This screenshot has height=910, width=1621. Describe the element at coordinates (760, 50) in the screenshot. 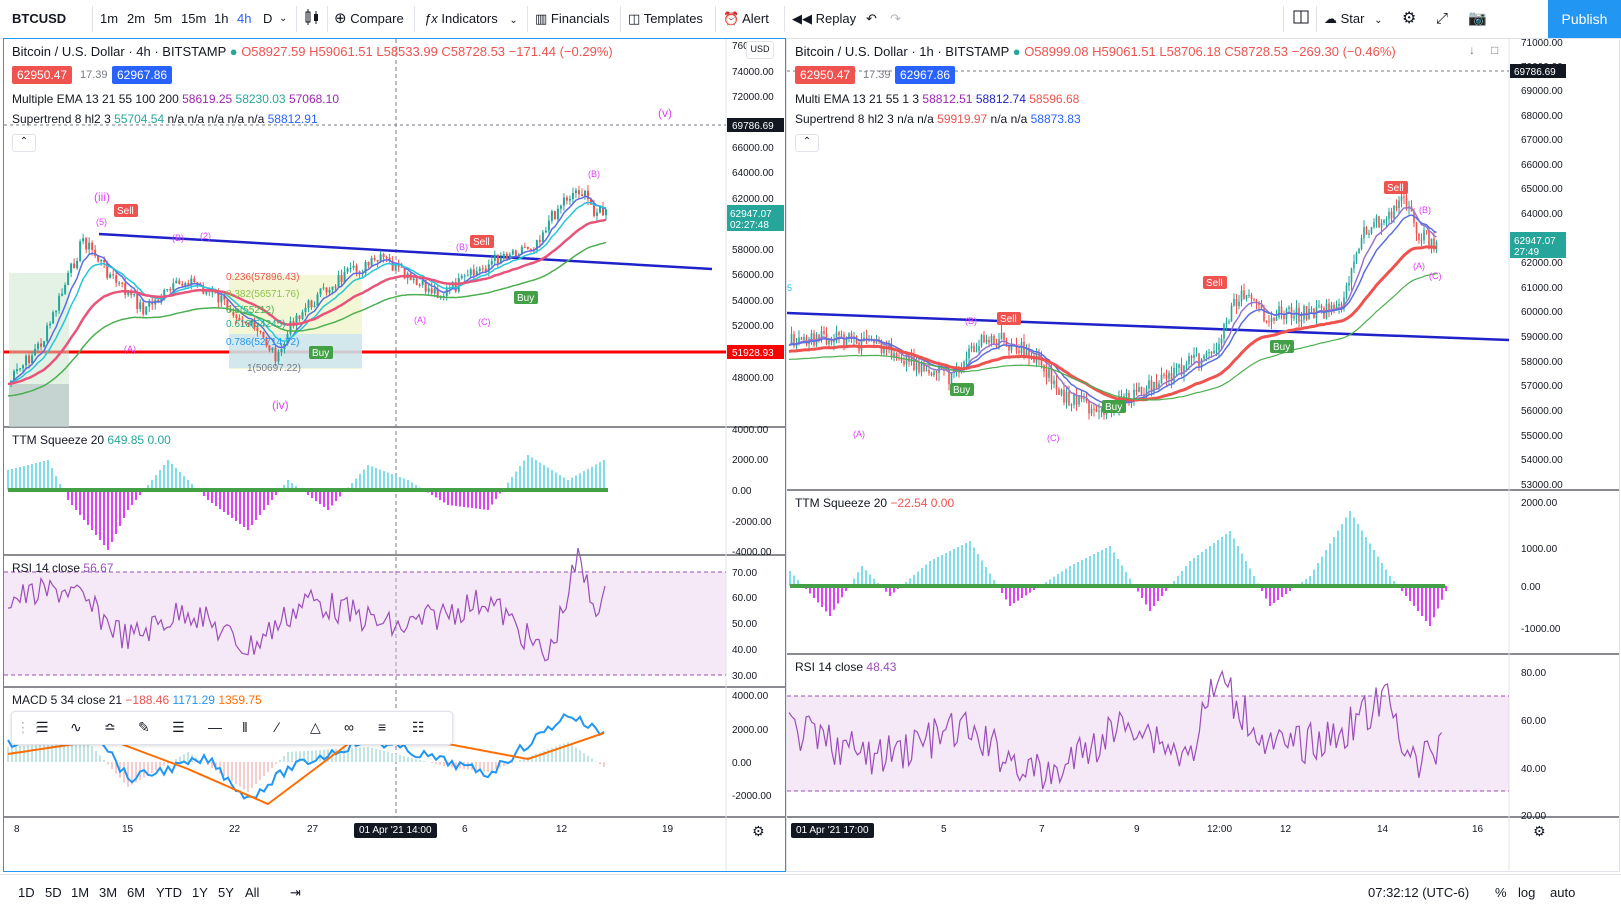

I see `currency-button: USD` at that location.